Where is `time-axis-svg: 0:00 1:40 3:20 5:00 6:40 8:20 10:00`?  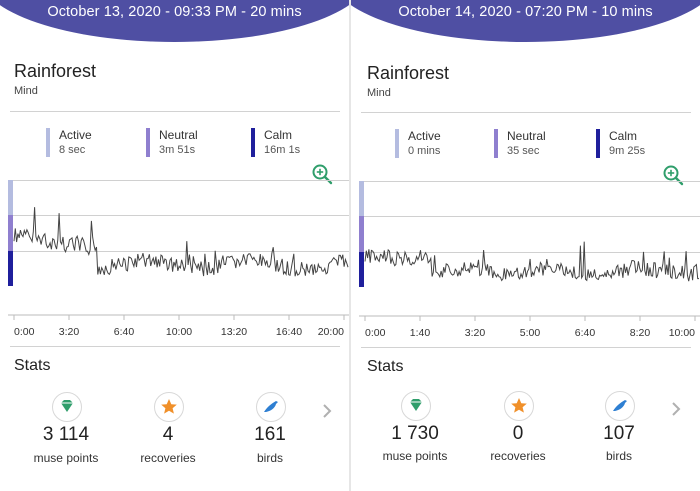 time-axis-svg: 0:00 1:40 3:20 5:00 6:40 8:20 10:00 is located at coordinates (529, 327).